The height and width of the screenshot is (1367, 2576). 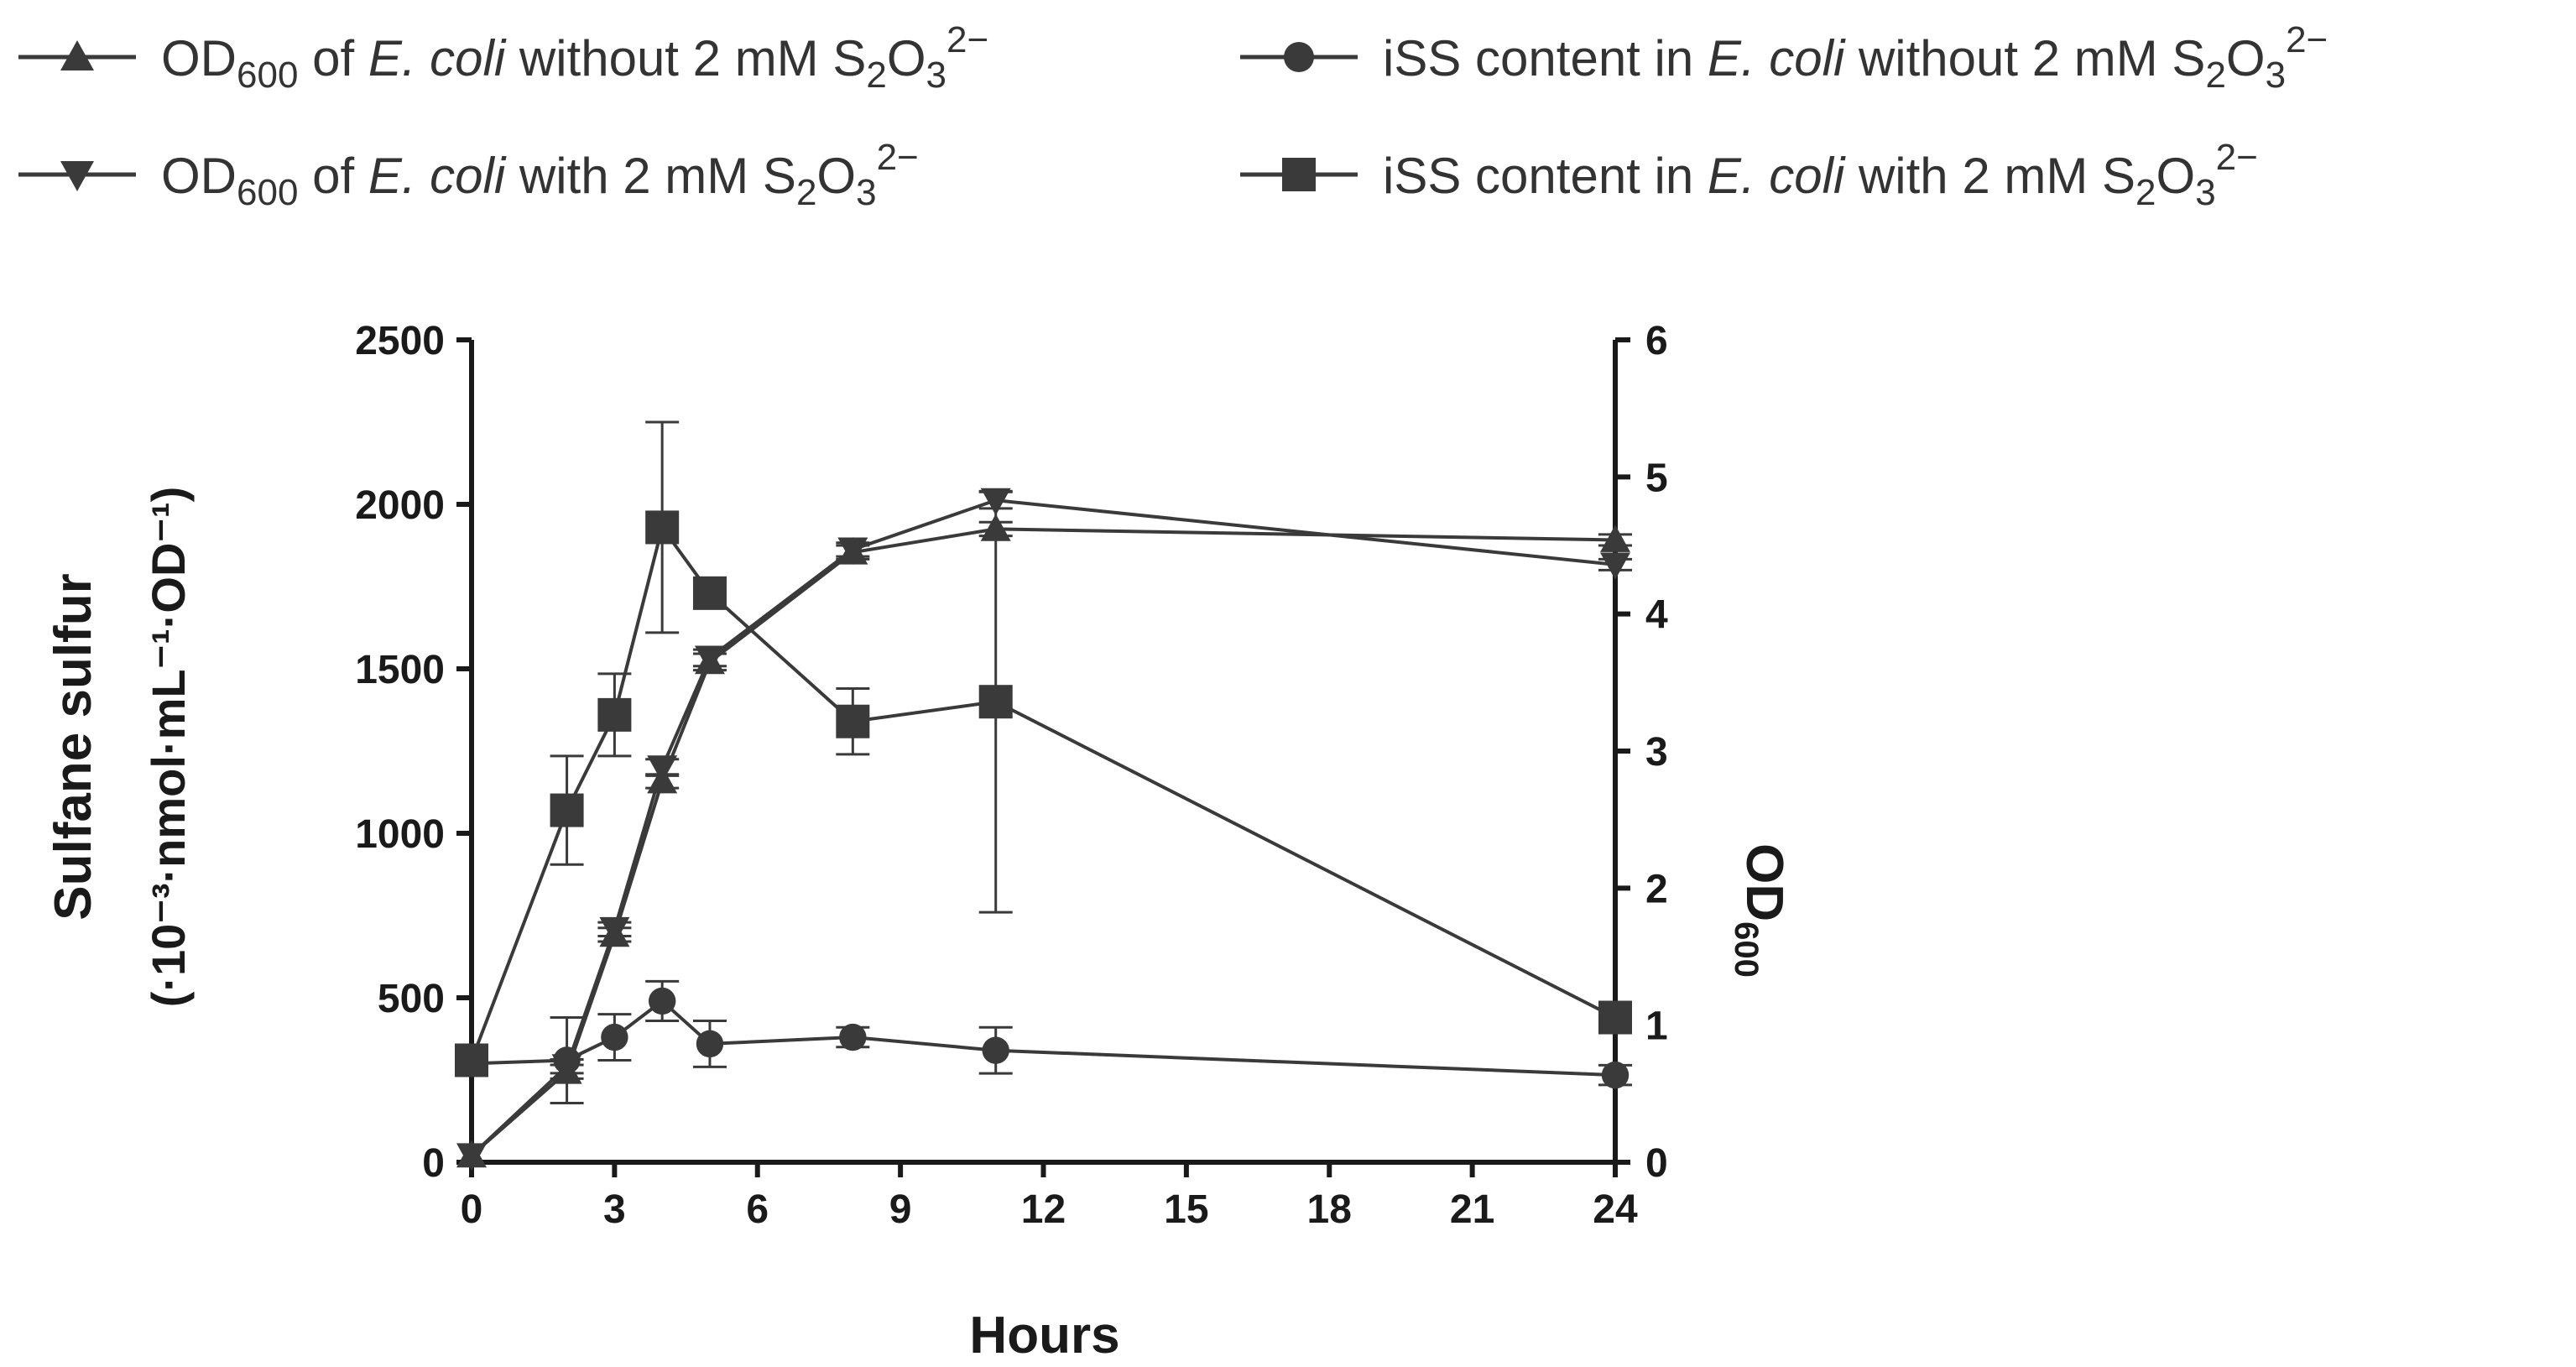 I want to click on right-tick-label: 4, so click(x=1656, y=615).